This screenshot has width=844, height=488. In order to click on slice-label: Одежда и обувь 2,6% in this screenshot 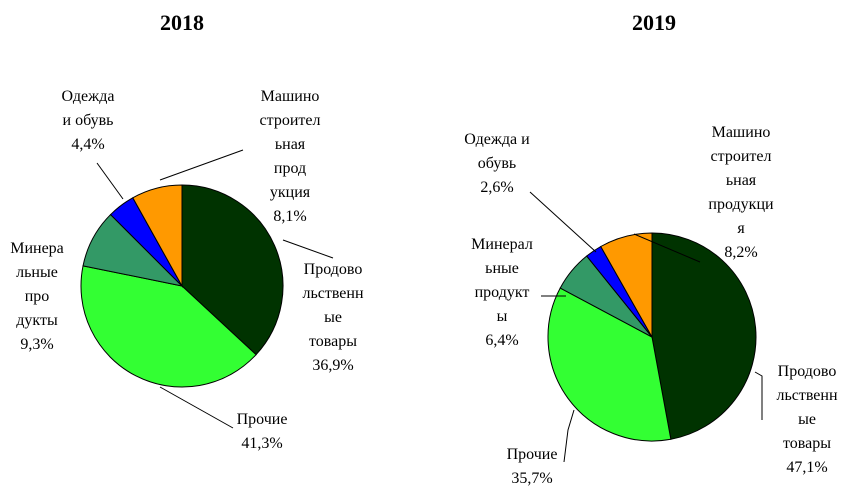, I will do `click(496, 164)`.